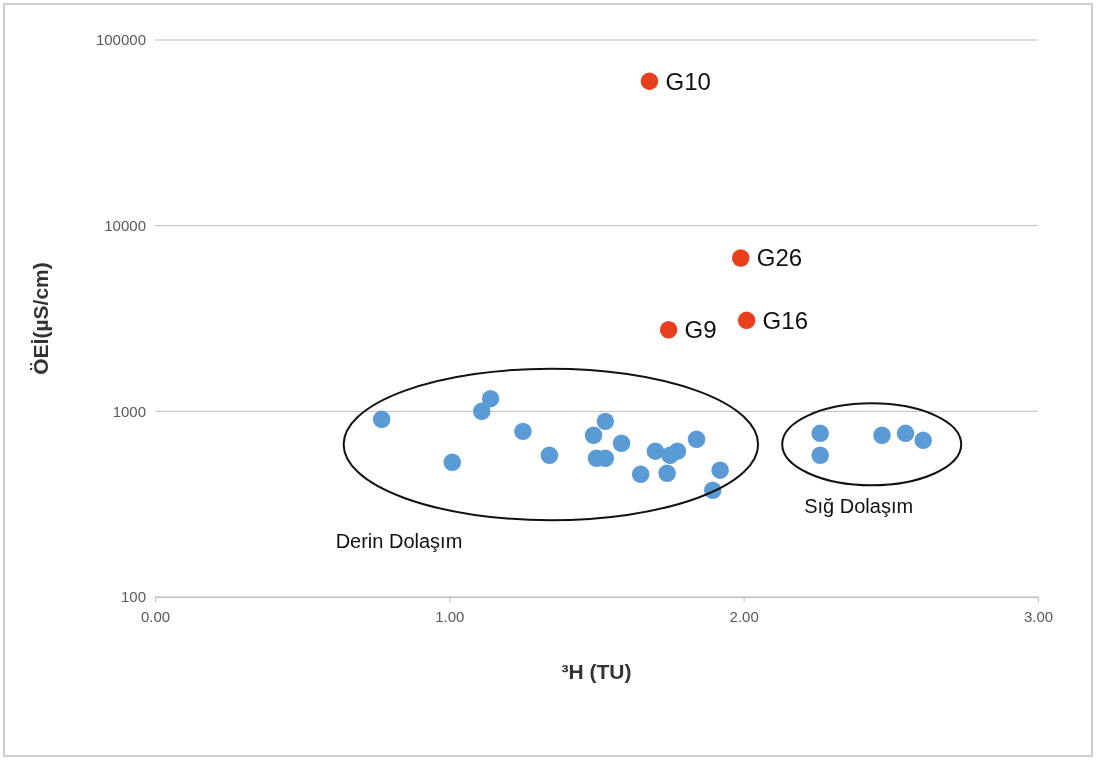  I want to click on y-axis-title: ÖEİ(µS/cm), so click(40, 318).